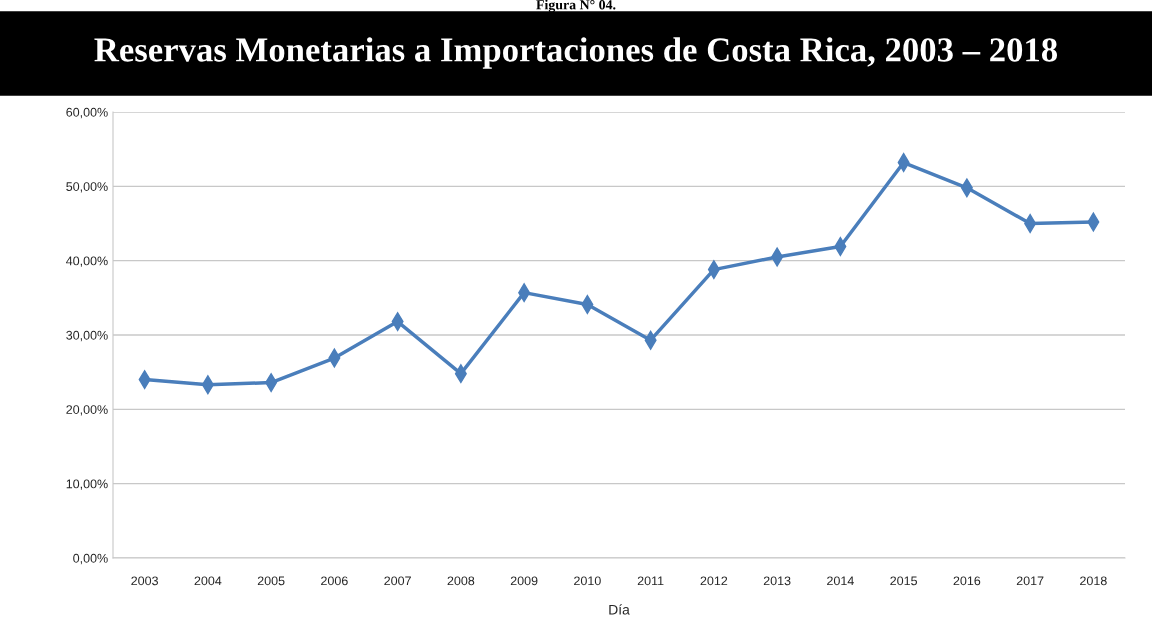 This screenshot has width=1152, height=636. Describe the element at coordinates (271, 581) in the screenshot. I see `x-tick-label: 2005` at that location.